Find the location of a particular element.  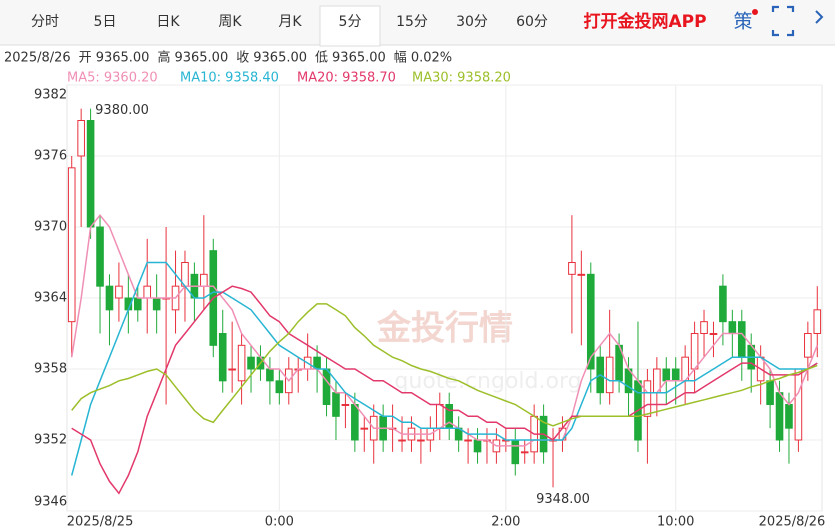

tab: 30分 is located at coordinates (472, 22).